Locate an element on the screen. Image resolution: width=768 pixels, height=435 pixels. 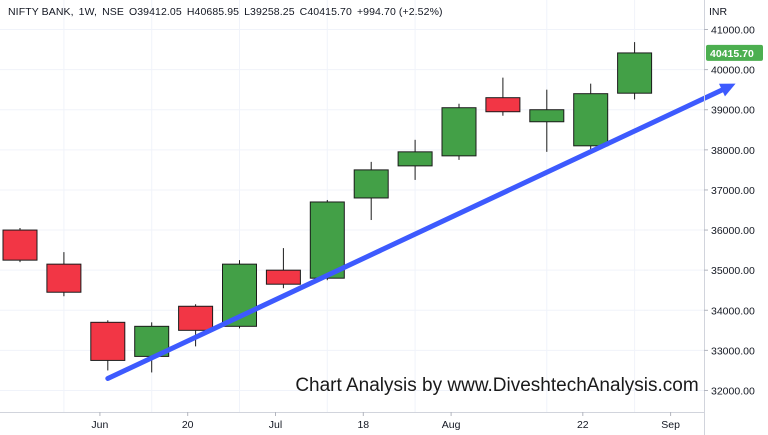
ohlc-open: O39412.05 is located at coordinates (155, 12).